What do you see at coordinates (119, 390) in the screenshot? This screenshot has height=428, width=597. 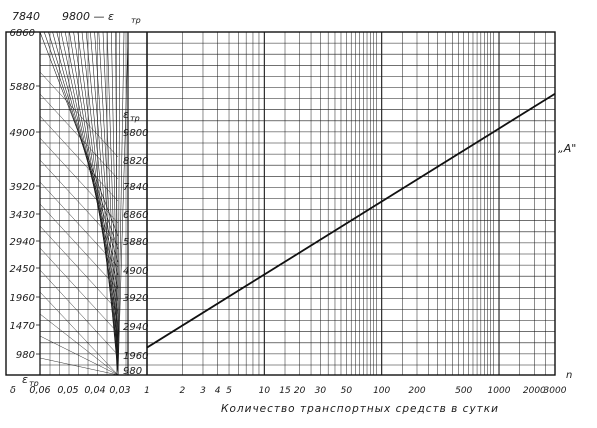 I see `delta-tick-label: 0,03` at bounding box center [119, 390].